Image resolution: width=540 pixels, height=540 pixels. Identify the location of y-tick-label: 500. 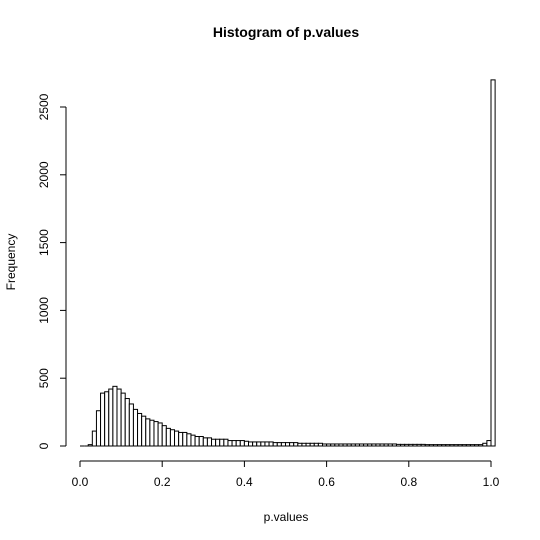
(44, 378).